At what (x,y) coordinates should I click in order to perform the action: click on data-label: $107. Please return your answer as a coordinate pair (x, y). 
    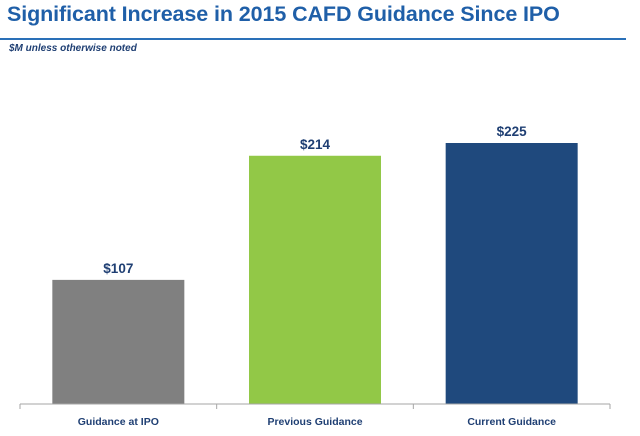
    Looking at the image, I should click on (118, 268).